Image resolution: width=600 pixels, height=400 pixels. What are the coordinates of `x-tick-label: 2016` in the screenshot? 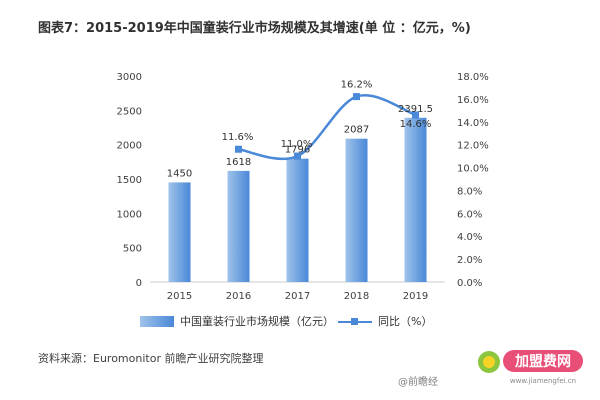 It's located at (238, 296).